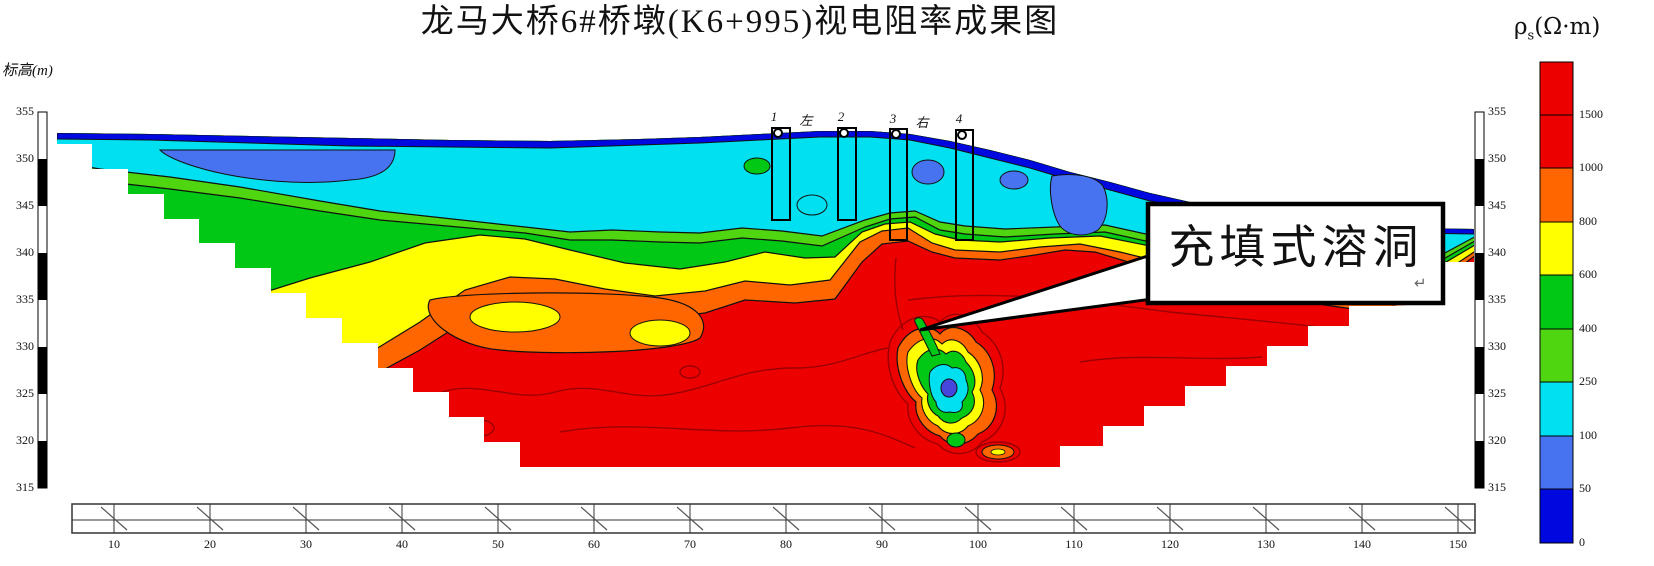 Image resolution: width=1654 pixels, height=566 pixels. Describe the element at coordinates (25, 393) in the screenshot. I see `left-tick-325: 325` at that location.